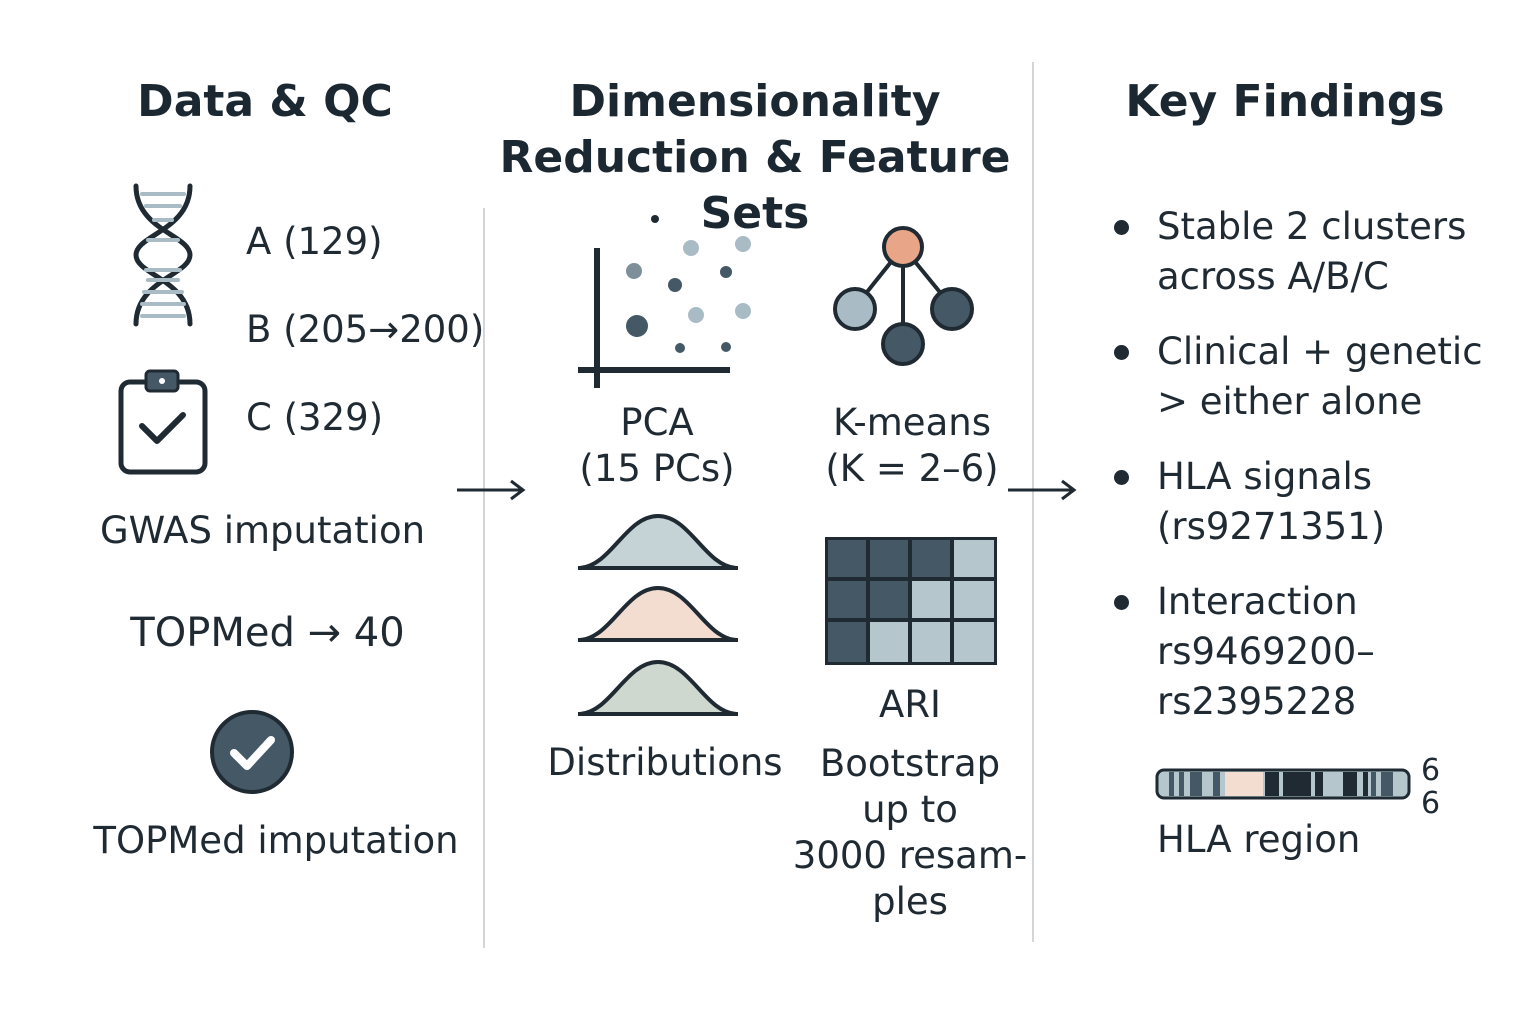 The height and width of the screenshot is (1024, 1536). What do you see at coordinates (910, 704) in the screenshot?
I see `ari-label: ARI` at bounding box center [910, 704].